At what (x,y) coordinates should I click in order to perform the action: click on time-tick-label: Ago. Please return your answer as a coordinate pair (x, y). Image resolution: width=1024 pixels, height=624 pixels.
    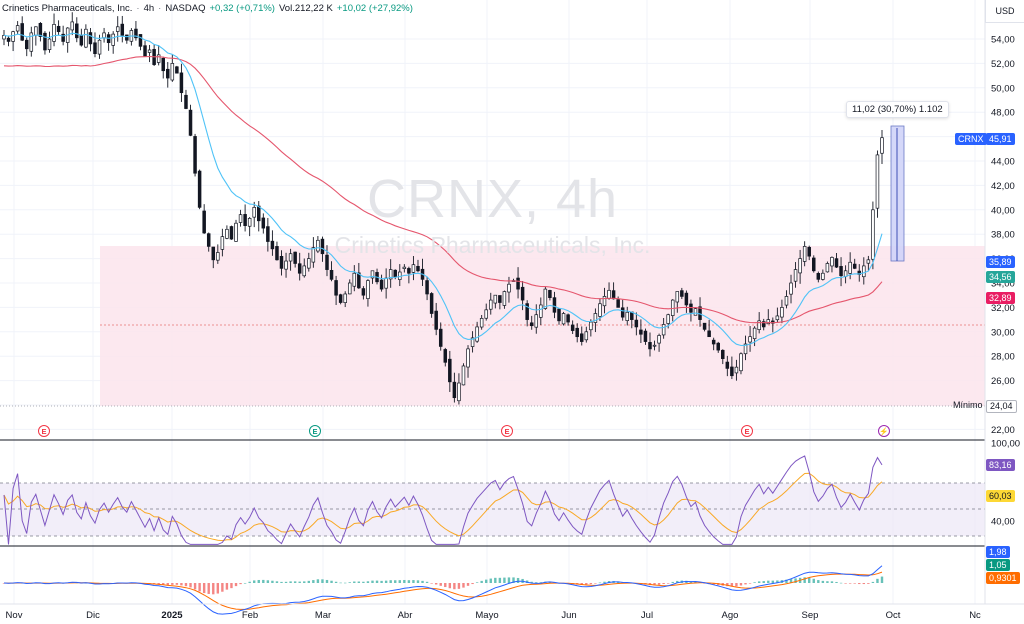
    Looking at the image, I should click on (730, 615).